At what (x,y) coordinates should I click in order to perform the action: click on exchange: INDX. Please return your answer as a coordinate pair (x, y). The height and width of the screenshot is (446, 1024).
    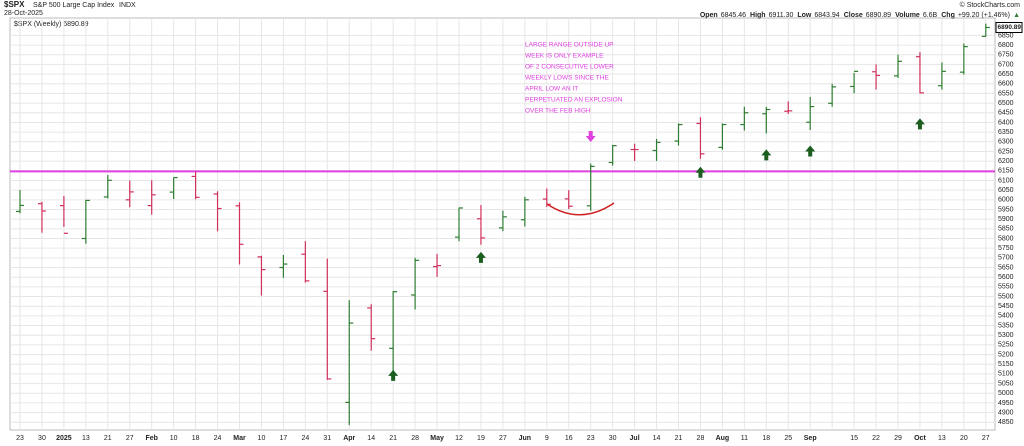
    Looking at the image, I should click on (127, 5).